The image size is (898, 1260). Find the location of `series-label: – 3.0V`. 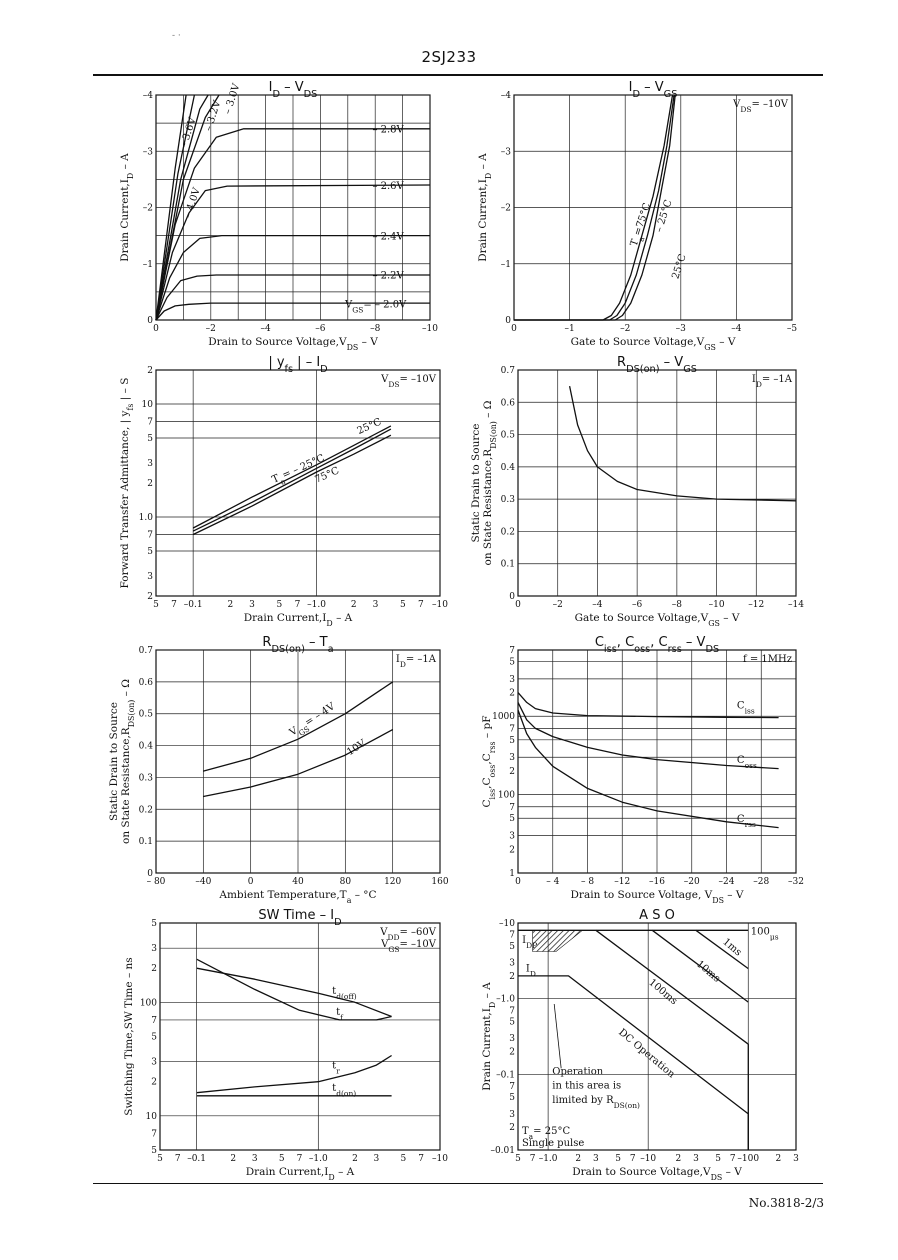

series-label: – 3.0V is located at coordinates (232, 99).